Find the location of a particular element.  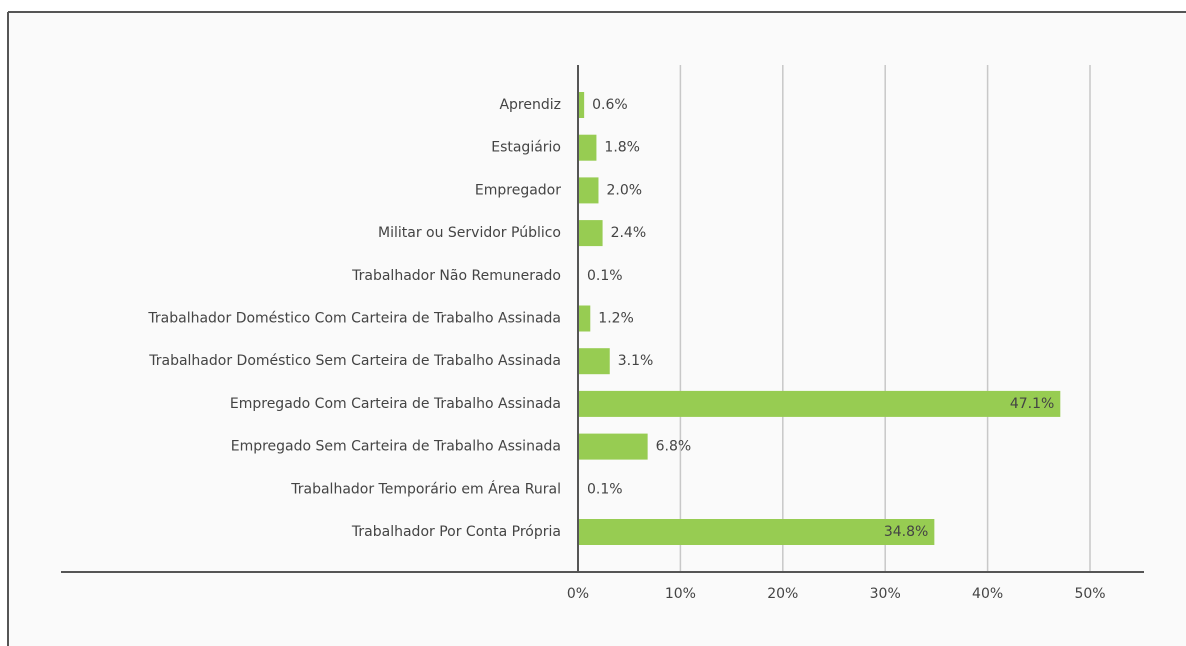

value-label: 47.1% is located at coordinates (1032, 404).